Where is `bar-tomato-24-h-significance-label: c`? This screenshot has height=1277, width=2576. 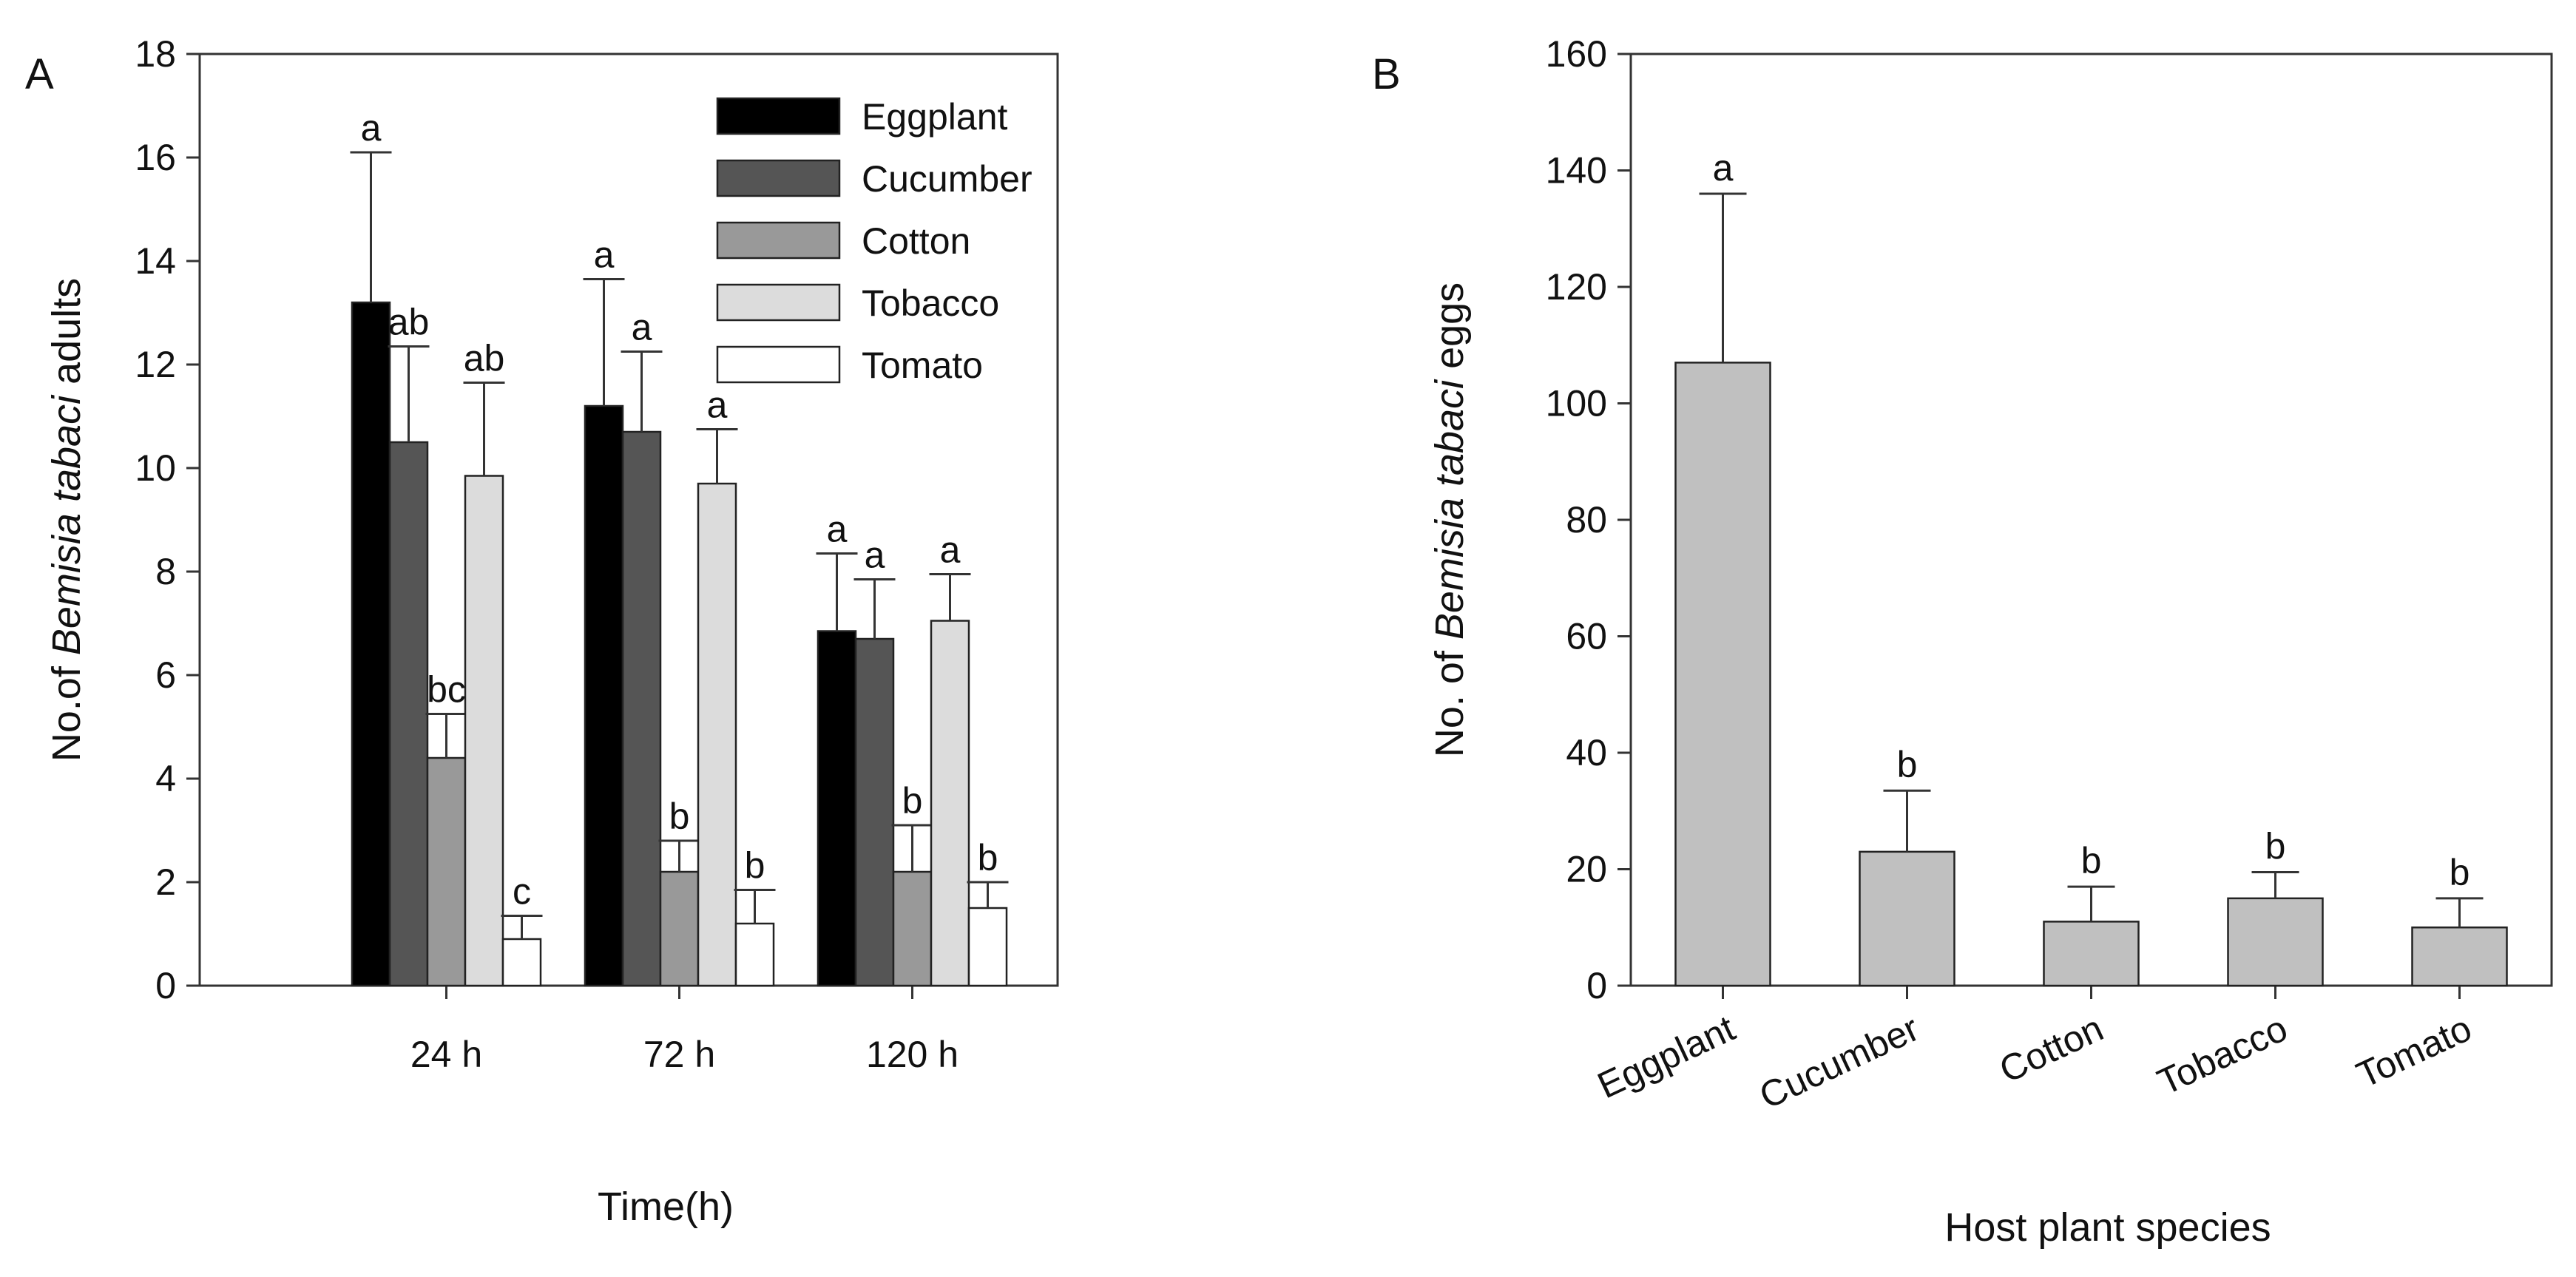 bar-tomato-24-h-significance-label: c is located at coordinates (522, 891).